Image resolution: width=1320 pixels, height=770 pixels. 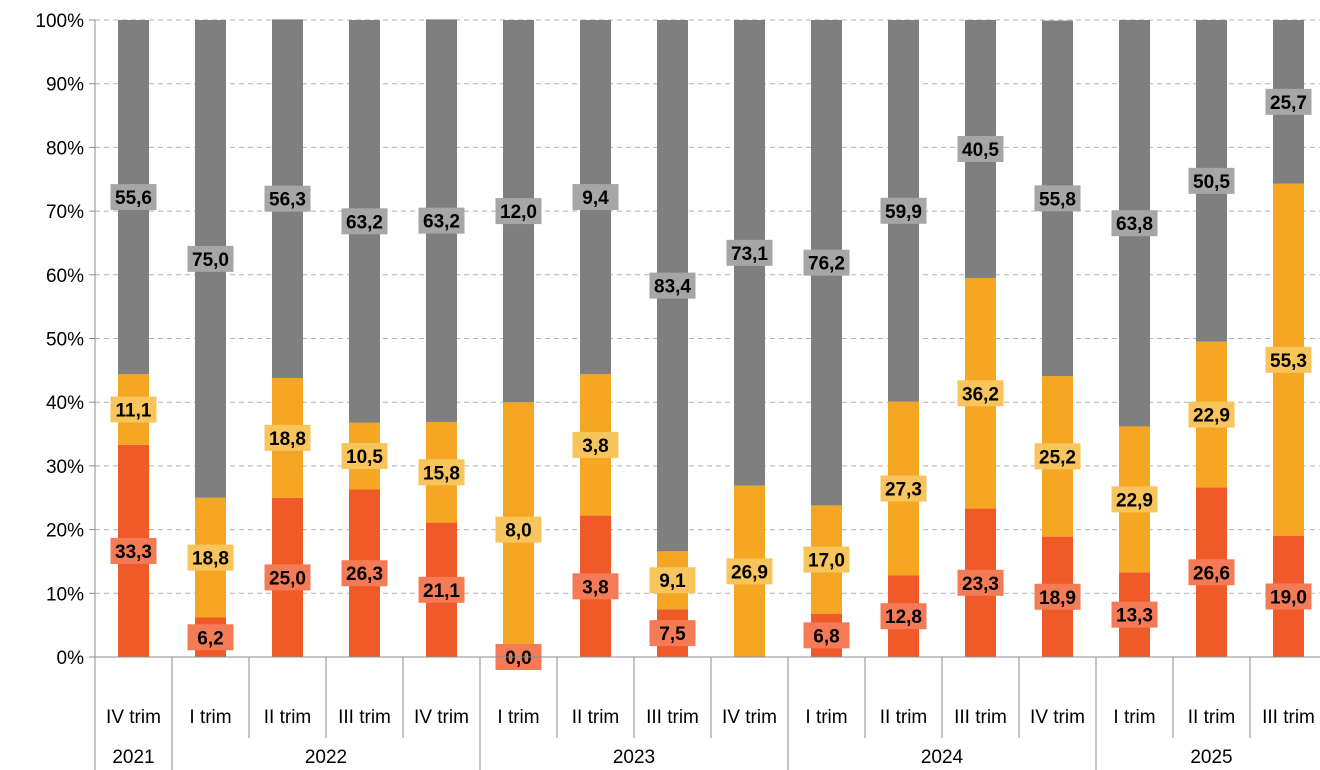 I want to click on data-label: 25,2, so click(x=1057, y=457).